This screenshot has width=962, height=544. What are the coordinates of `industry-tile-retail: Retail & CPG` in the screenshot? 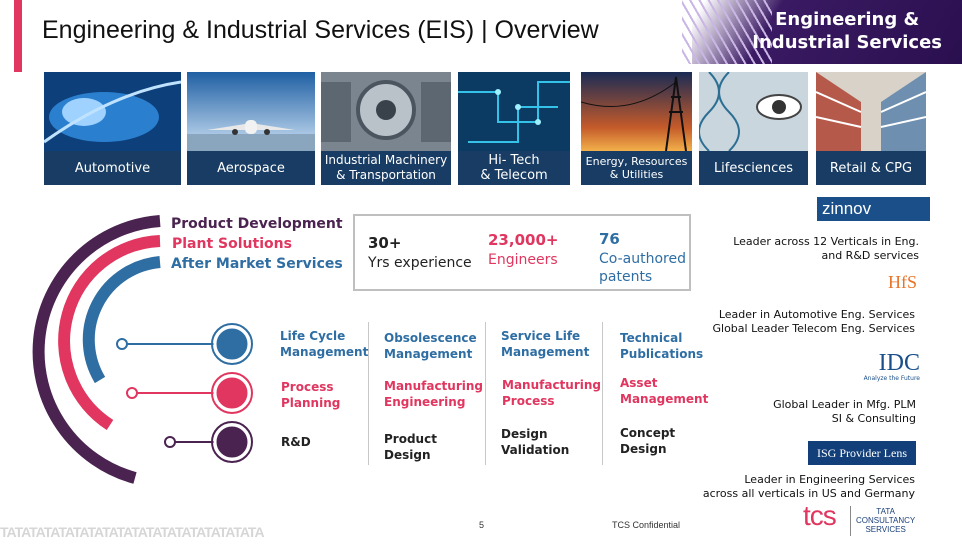 It's located at (871, 128).